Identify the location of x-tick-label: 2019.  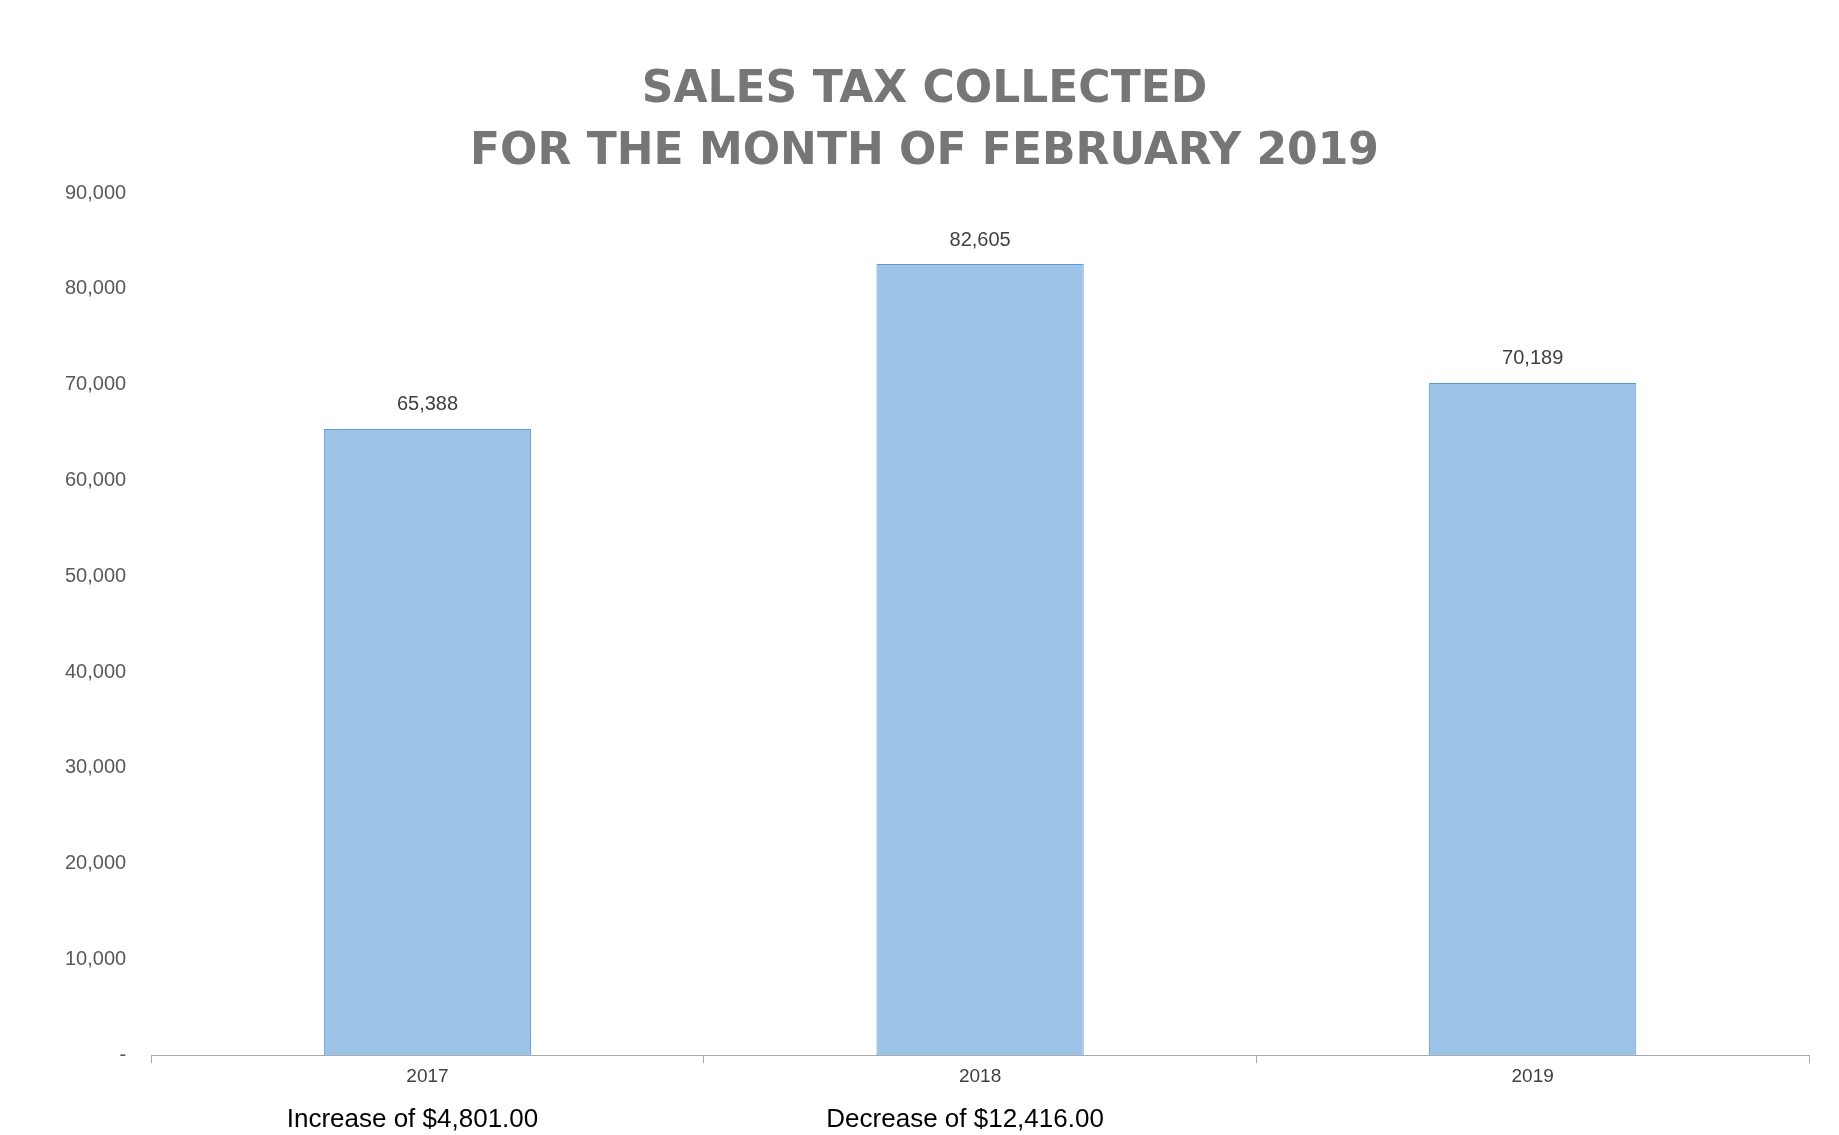
(1532, 1075).